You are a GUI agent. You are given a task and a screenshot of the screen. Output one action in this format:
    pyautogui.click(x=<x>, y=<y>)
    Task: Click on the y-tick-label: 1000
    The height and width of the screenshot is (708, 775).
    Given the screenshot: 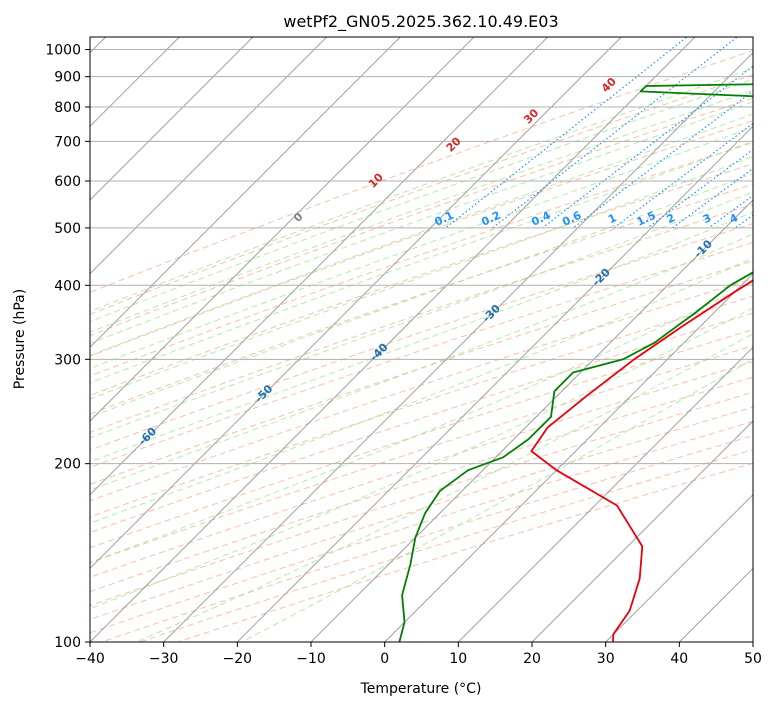 What is the action you would take?
    pyautogui.click(x=63, y=51)
    